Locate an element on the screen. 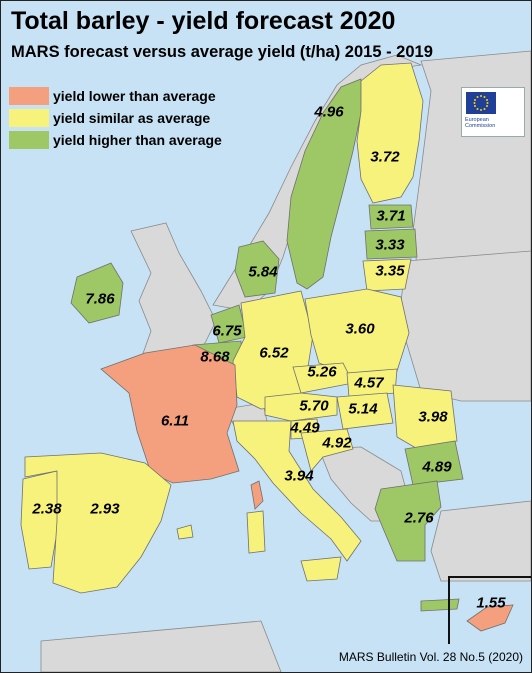 The height and width of the screenshot is (673, 532). value-greece: 2.76 is located at coordinates (419, 518).